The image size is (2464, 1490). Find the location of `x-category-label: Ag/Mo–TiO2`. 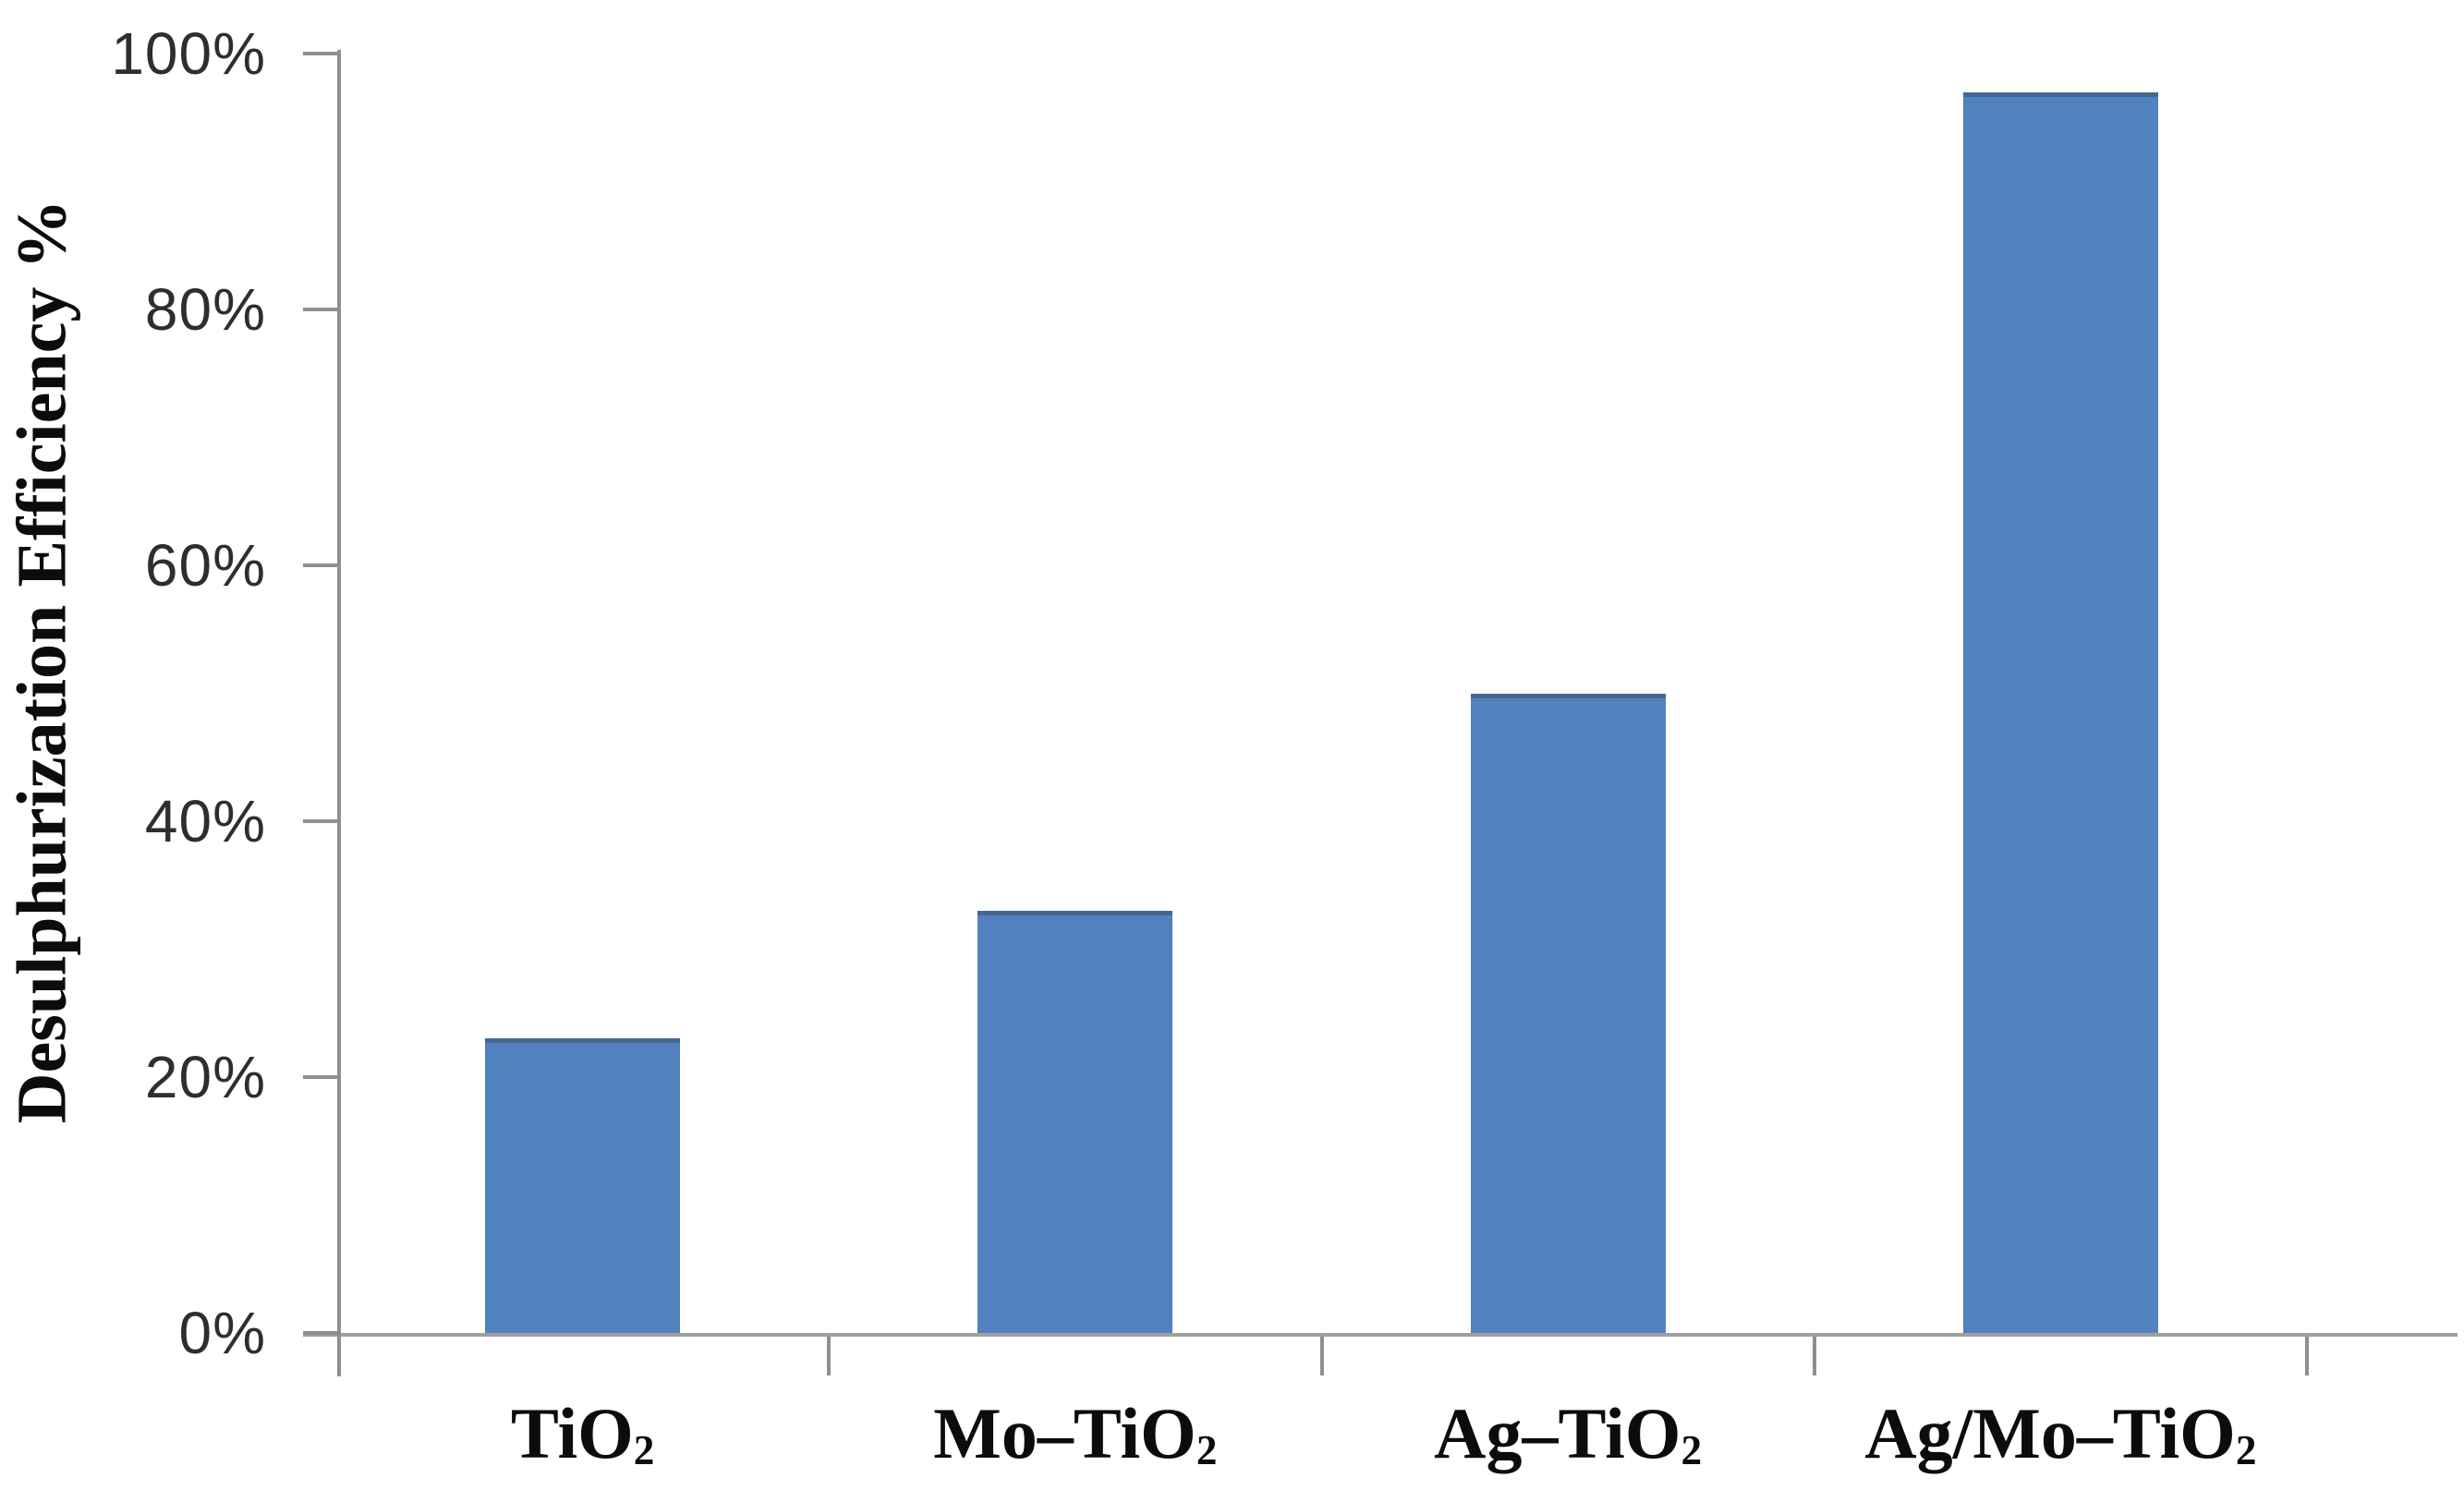

x-category-label: Ag/Mo–TiO2 is located at coordinates (2060, 1438).